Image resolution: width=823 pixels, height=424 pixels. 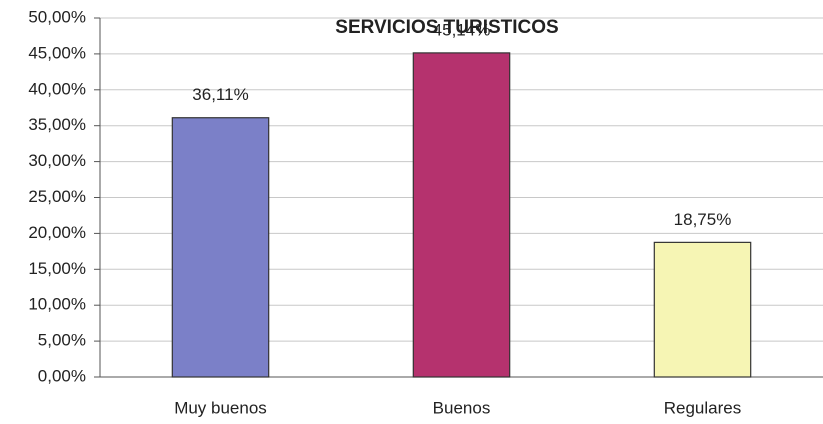 What do you see at coordinates (703, 219) in the screenshot?
I see `data-label: 18,75%` at bounding box center [703, 219].